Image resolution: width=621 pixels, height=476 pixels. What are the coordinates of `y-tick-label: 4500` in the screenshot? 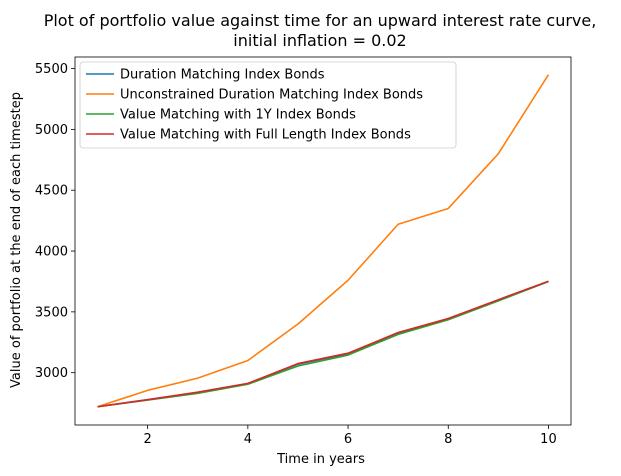 It's located at (51, 191).